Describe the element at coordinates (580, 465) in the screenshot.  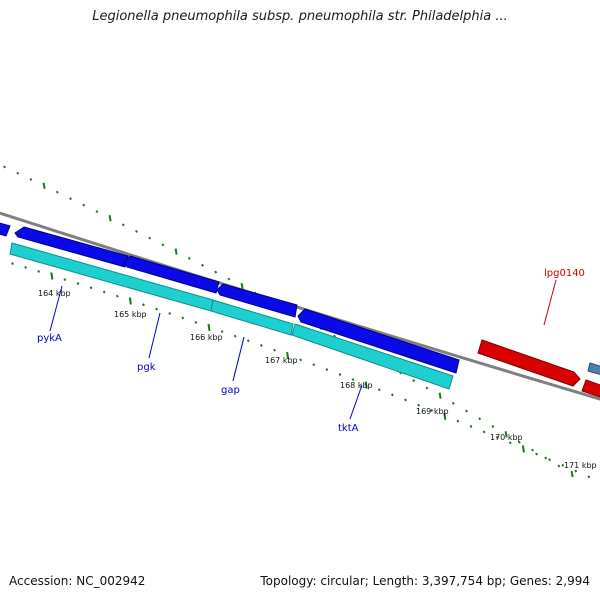
I see `tick-label: 171 kbp` at that location.